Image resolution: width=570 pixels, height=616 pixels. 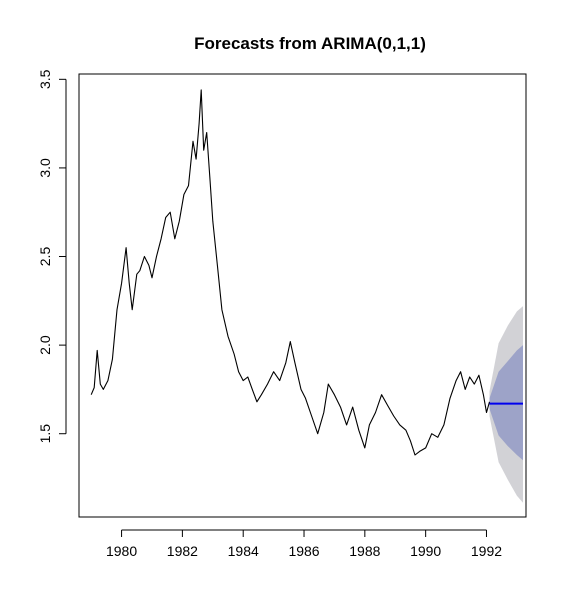 I want to click on x-tick-label: 1980, so click(x=121, y=551).